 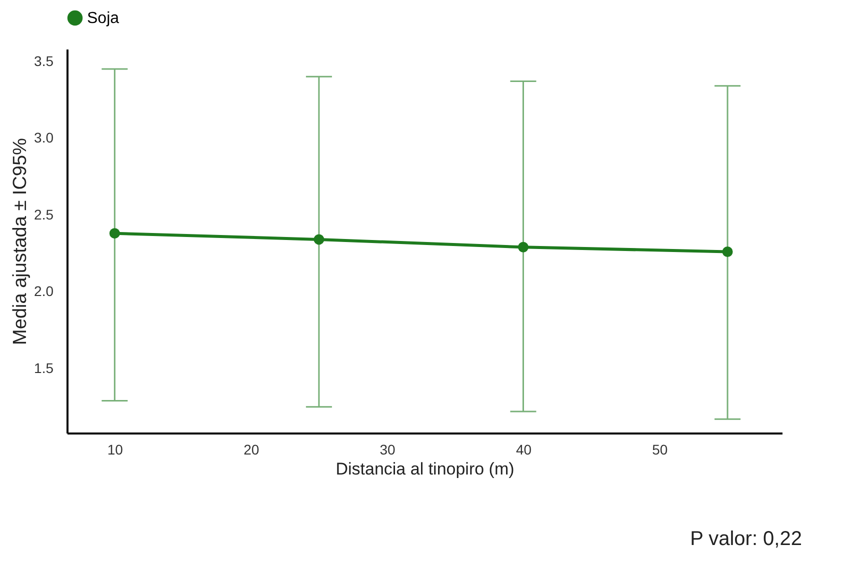 What do you see at coordinates (44, 291) in the screenshot?
I see `y-tick-label: 2.0` at bounding box center [44, 291].